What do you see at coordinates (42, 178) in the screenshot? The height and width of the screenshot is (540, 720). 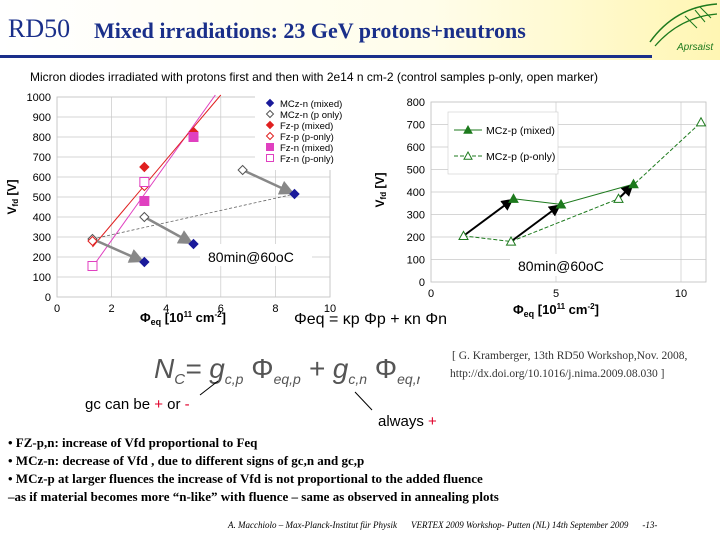 I see `left-y-tick-label: 600` at bounding box center [42, 178].